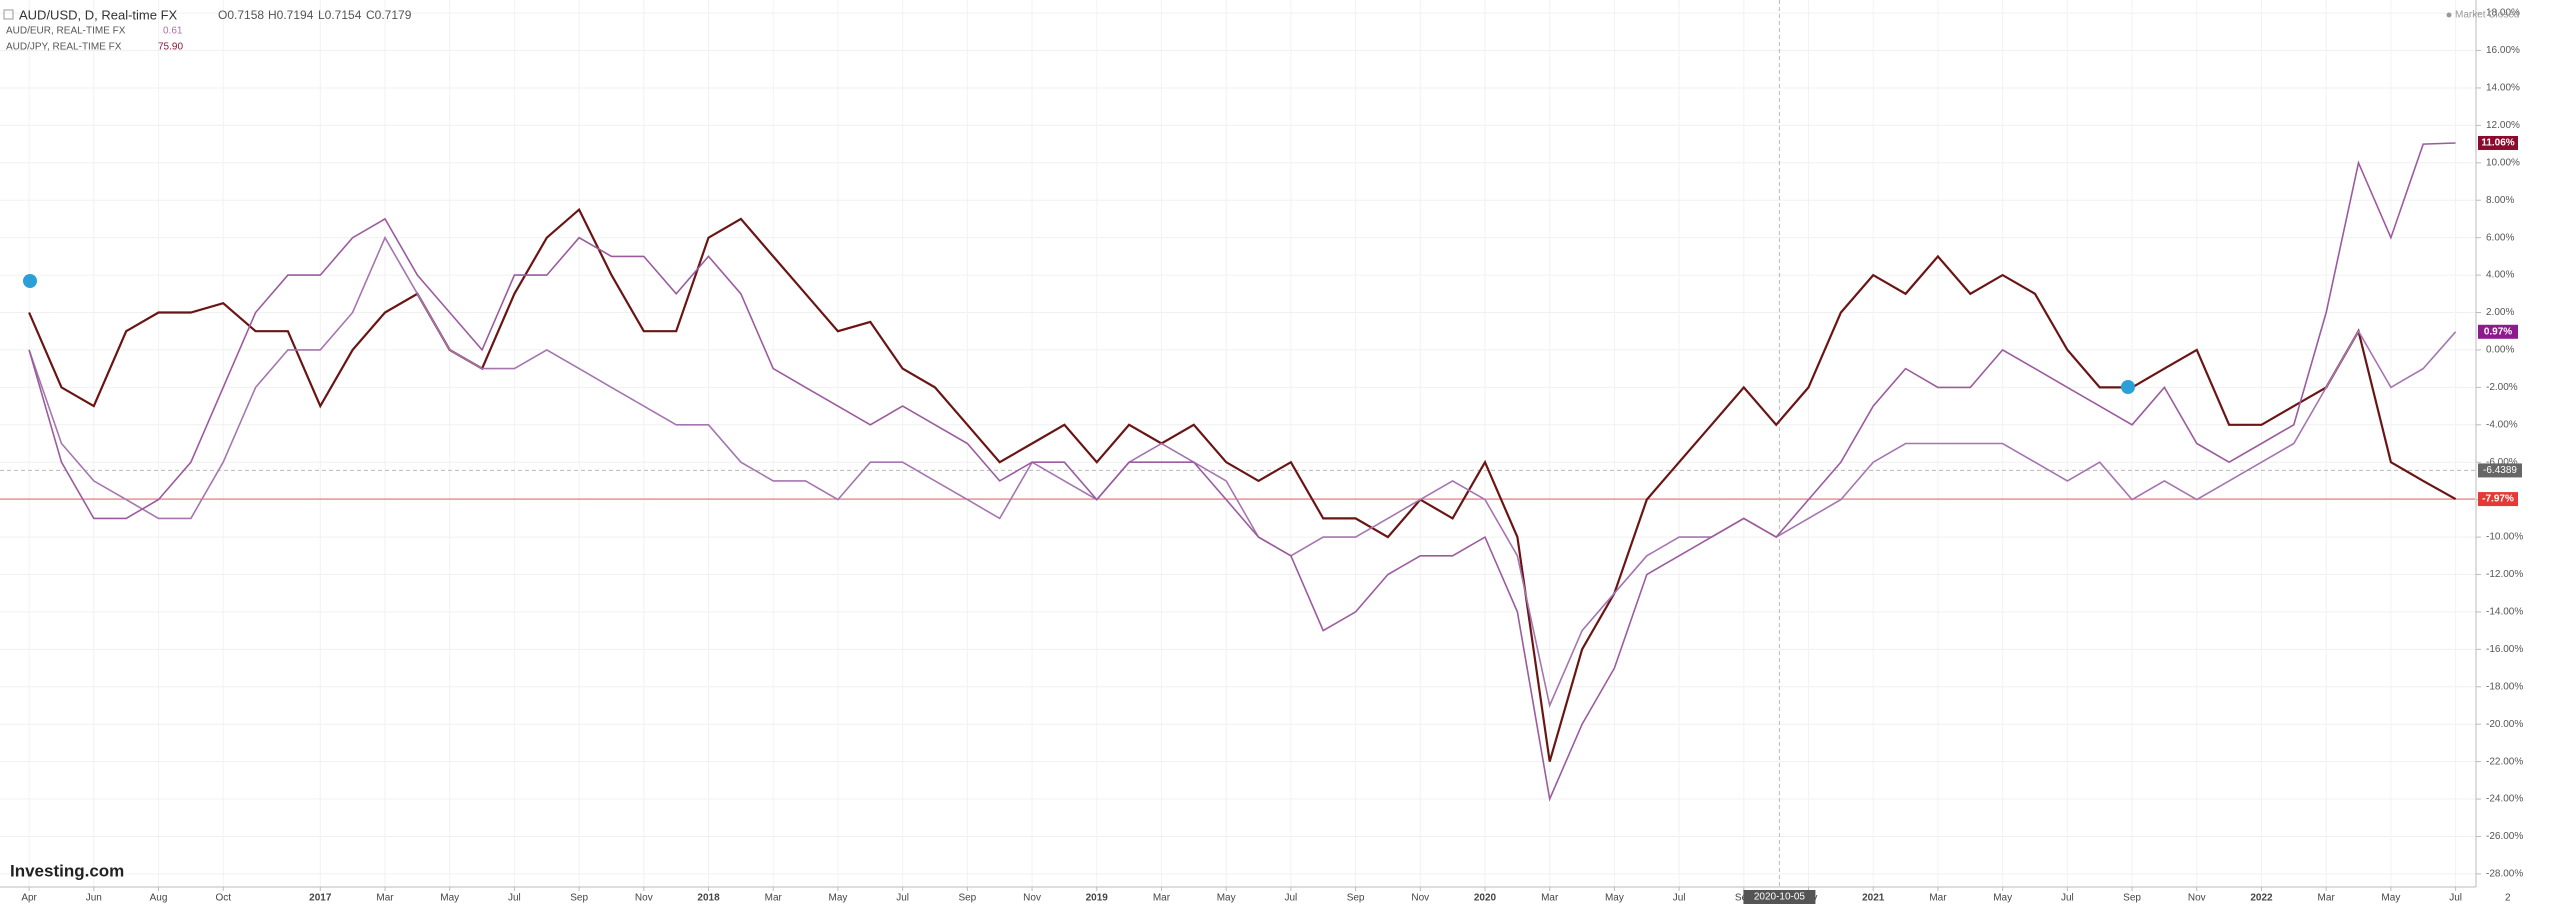 The image size is (2560, 912). What do you see at coordinates (2504, 874) in the screenshot?
I see `y-tick-label: -28.00%` at bounding box center [2504, 874].